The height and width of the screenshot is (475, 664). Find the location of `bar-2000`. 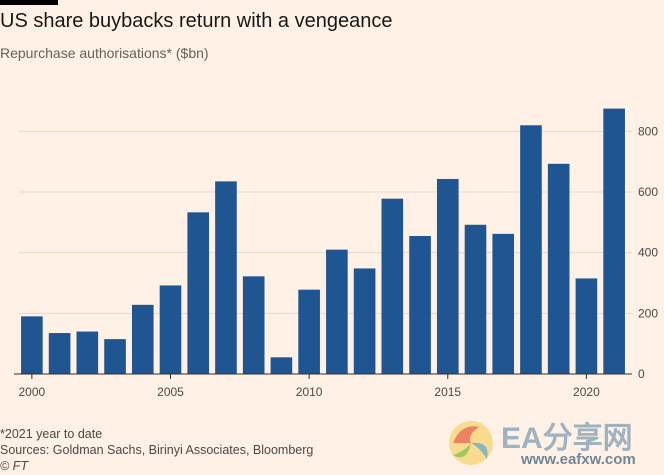

bar-2000 is located at coordinates (32, 345).